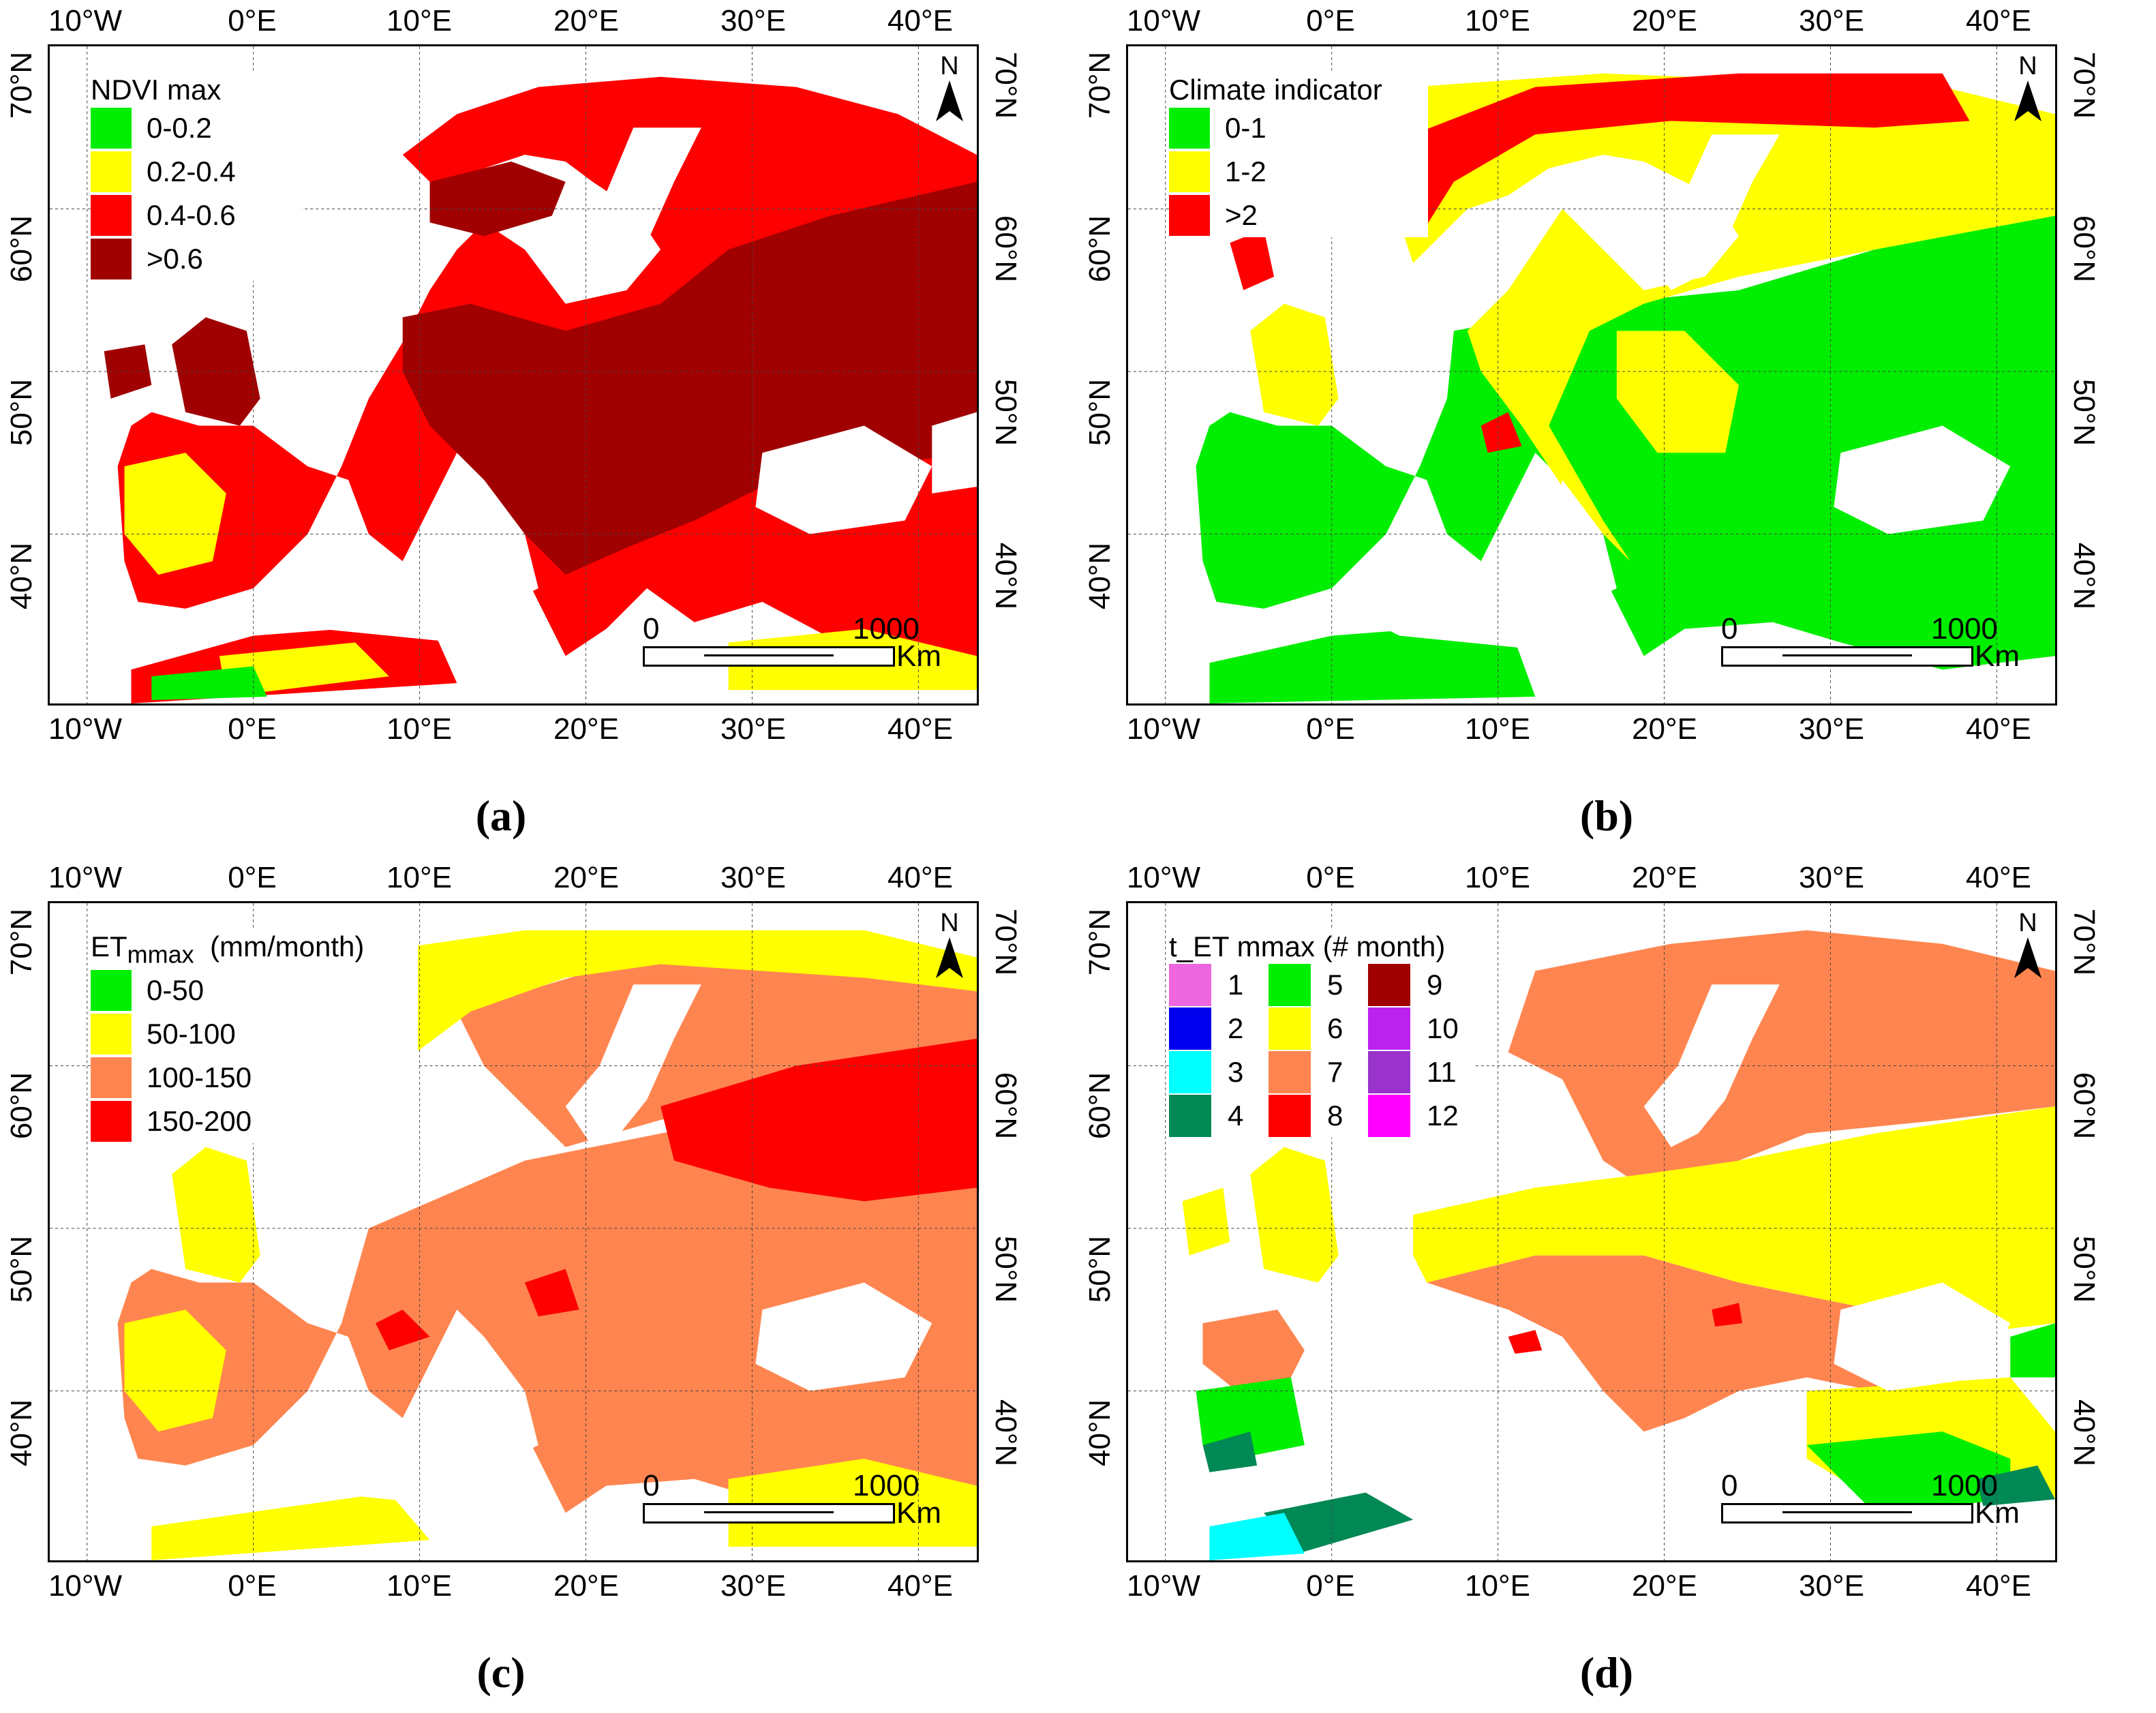  What do you see at coordinates (501, 1673) in the screenshot?
I see `panel-label: (c)` at bounding box center [501, 1673].